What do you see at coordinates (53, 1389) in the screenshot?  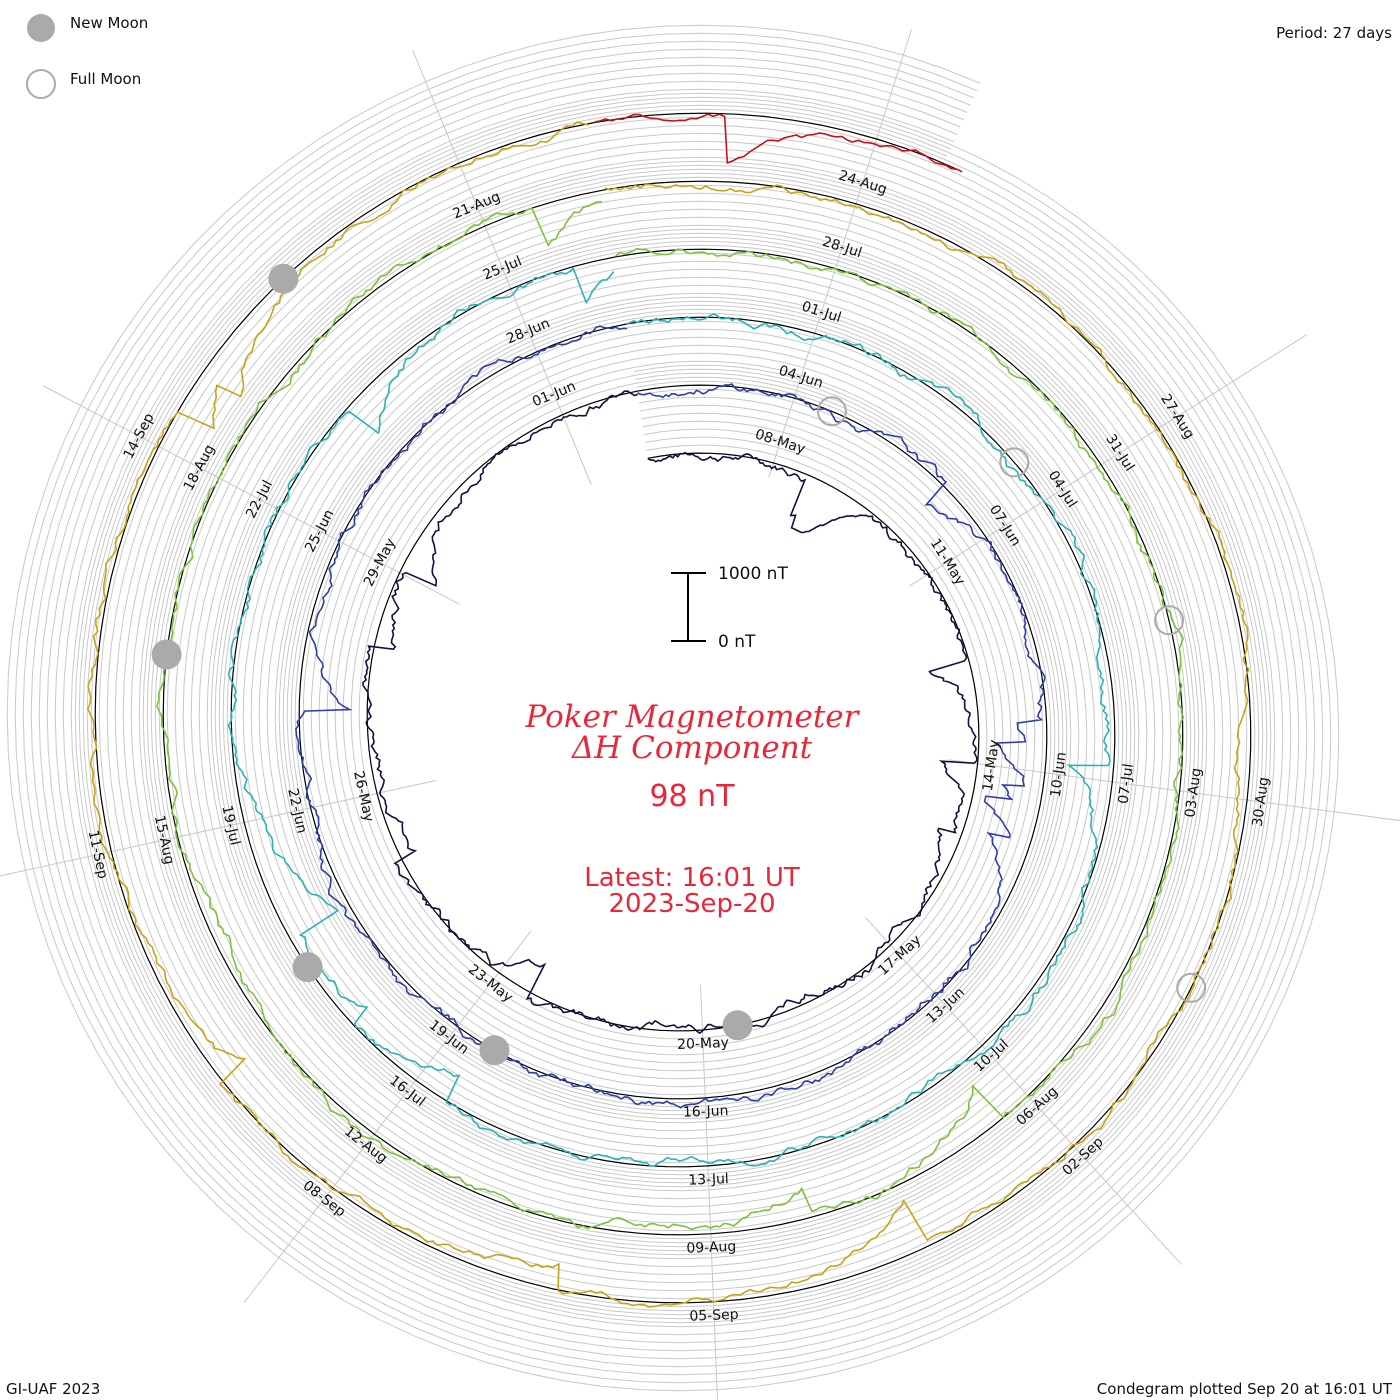 I see `footer-credit: GI-UAF 2023` at bounding box center [53, 1389].